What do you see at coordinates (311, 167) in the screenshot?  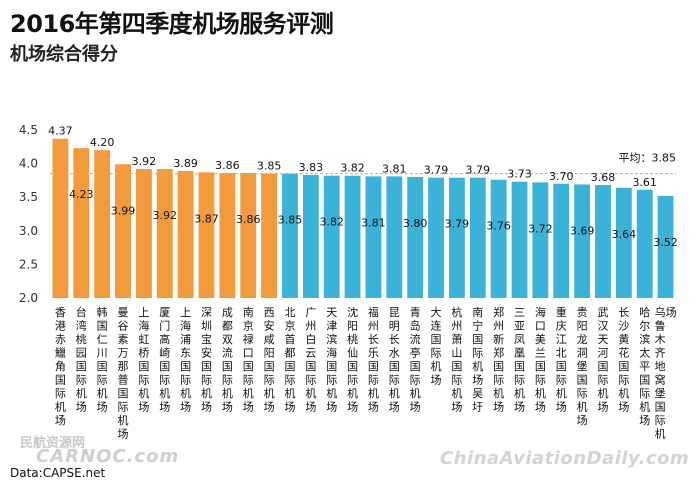 I see `data-label: 3.83` at bounding box center [311, 167].